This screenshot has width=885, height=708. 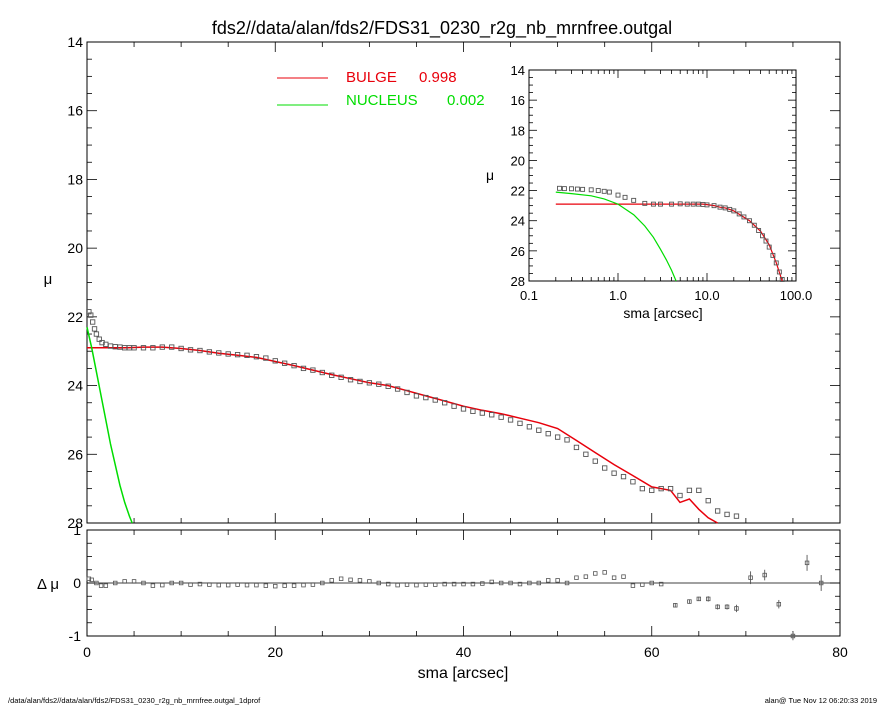 I want to click on legend-bulge-name: BULGE, so click(x=371, y=77).